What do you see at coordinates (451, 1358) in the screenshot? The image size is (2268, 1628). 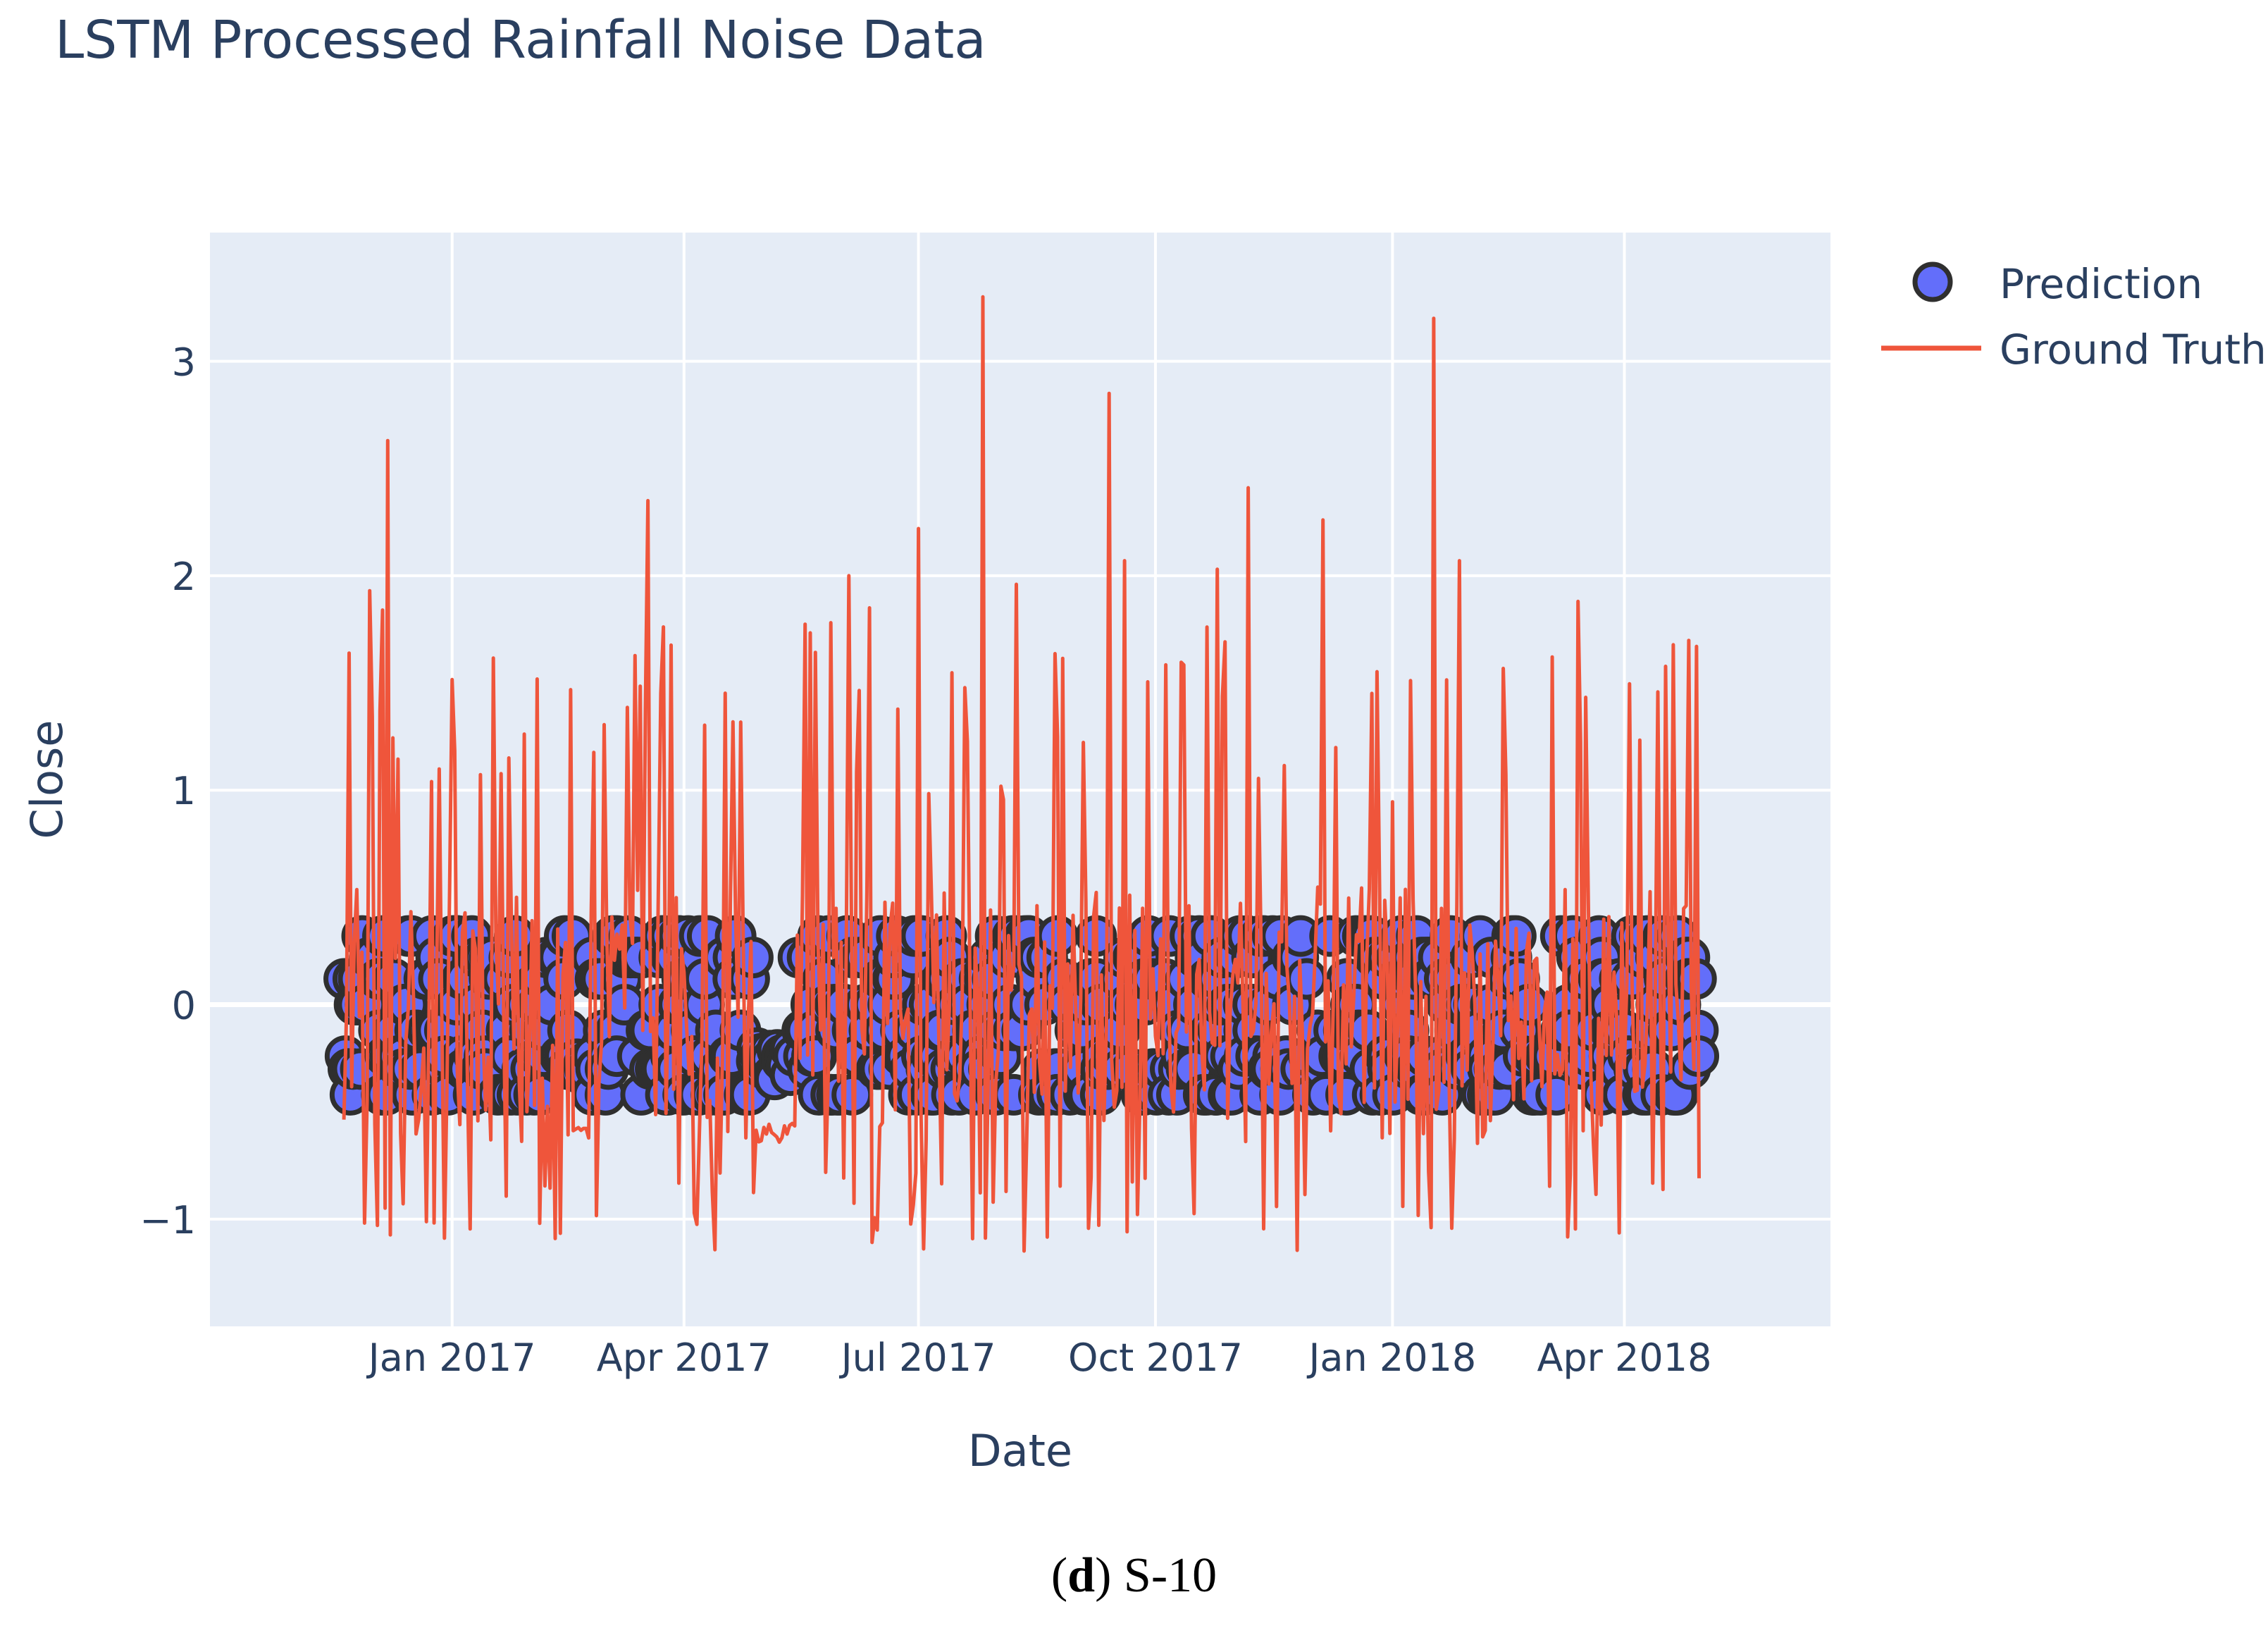 I see `x-tick-label: Jan 2017` at bounding box center [451, 1358].